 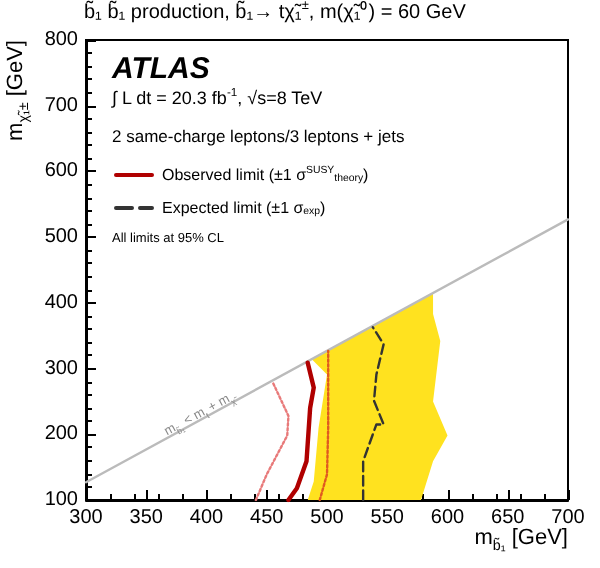 What do you see at coordinates (61, 302) in the screenshot?
I see `y-tick-label: 400` at bounding box center [61, 302].